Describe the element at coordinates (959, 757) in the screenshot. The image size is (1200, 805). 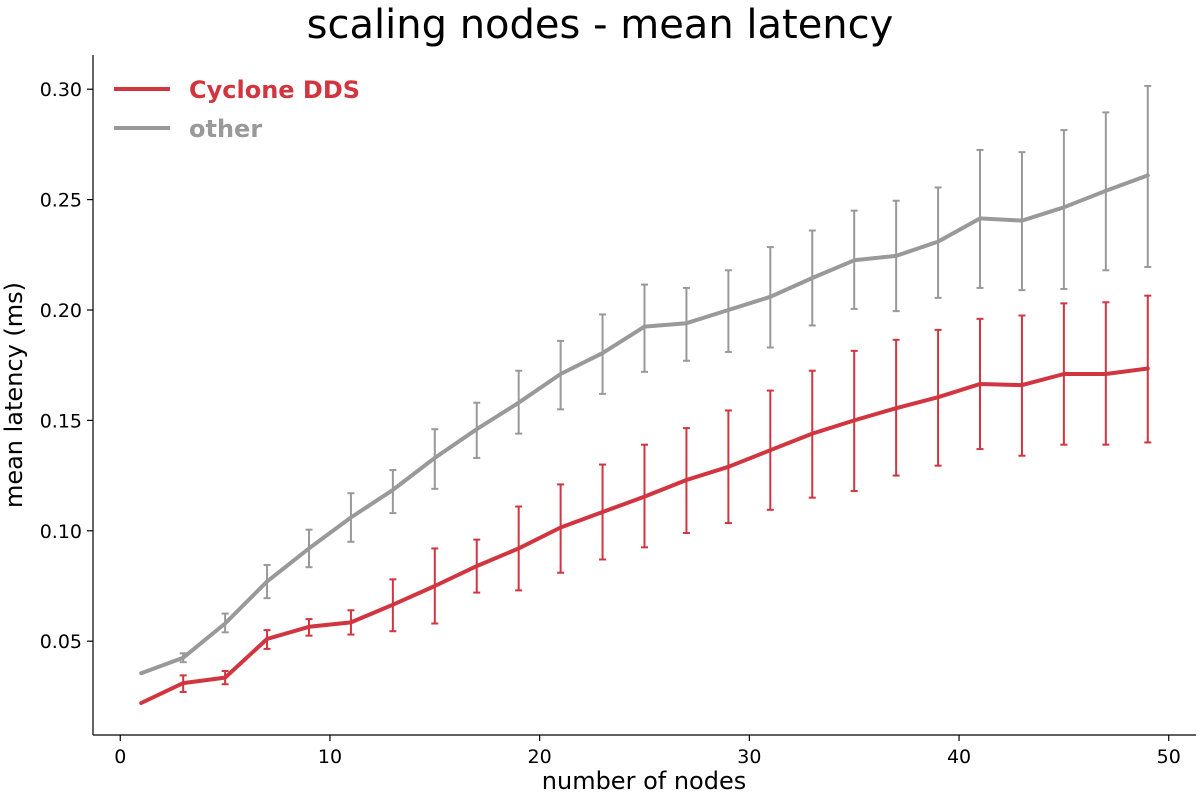
I see `x-tick-label: 40` at that location.